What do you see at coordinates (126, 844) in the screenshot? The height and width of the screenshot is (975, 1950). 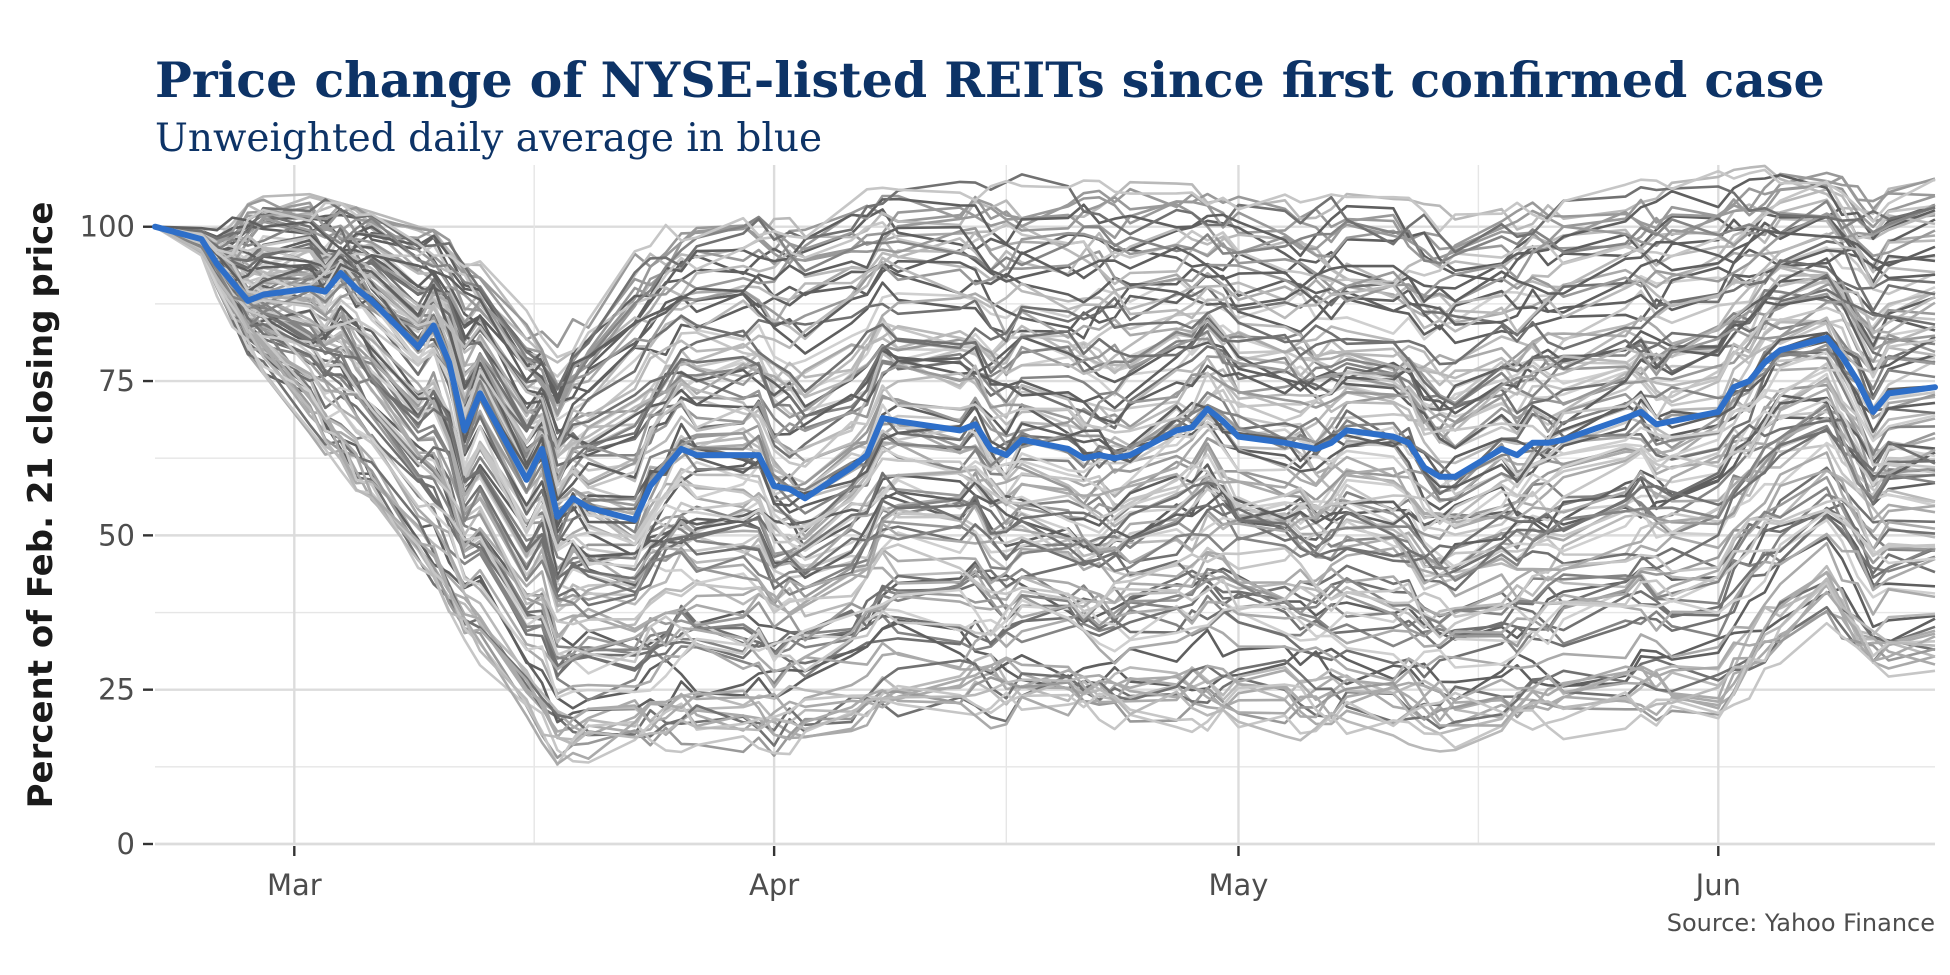 I see `y-tick-label: 0` at bounding box center [126, 844].